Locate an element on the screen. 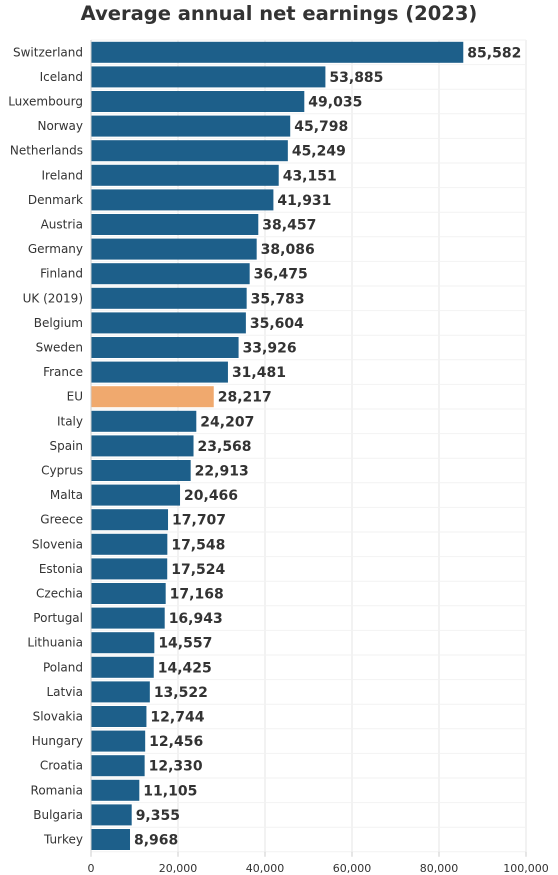 The width and height of the screenshot is (558, 875). value-label: 85,582 is located at coordinates (494, 53).